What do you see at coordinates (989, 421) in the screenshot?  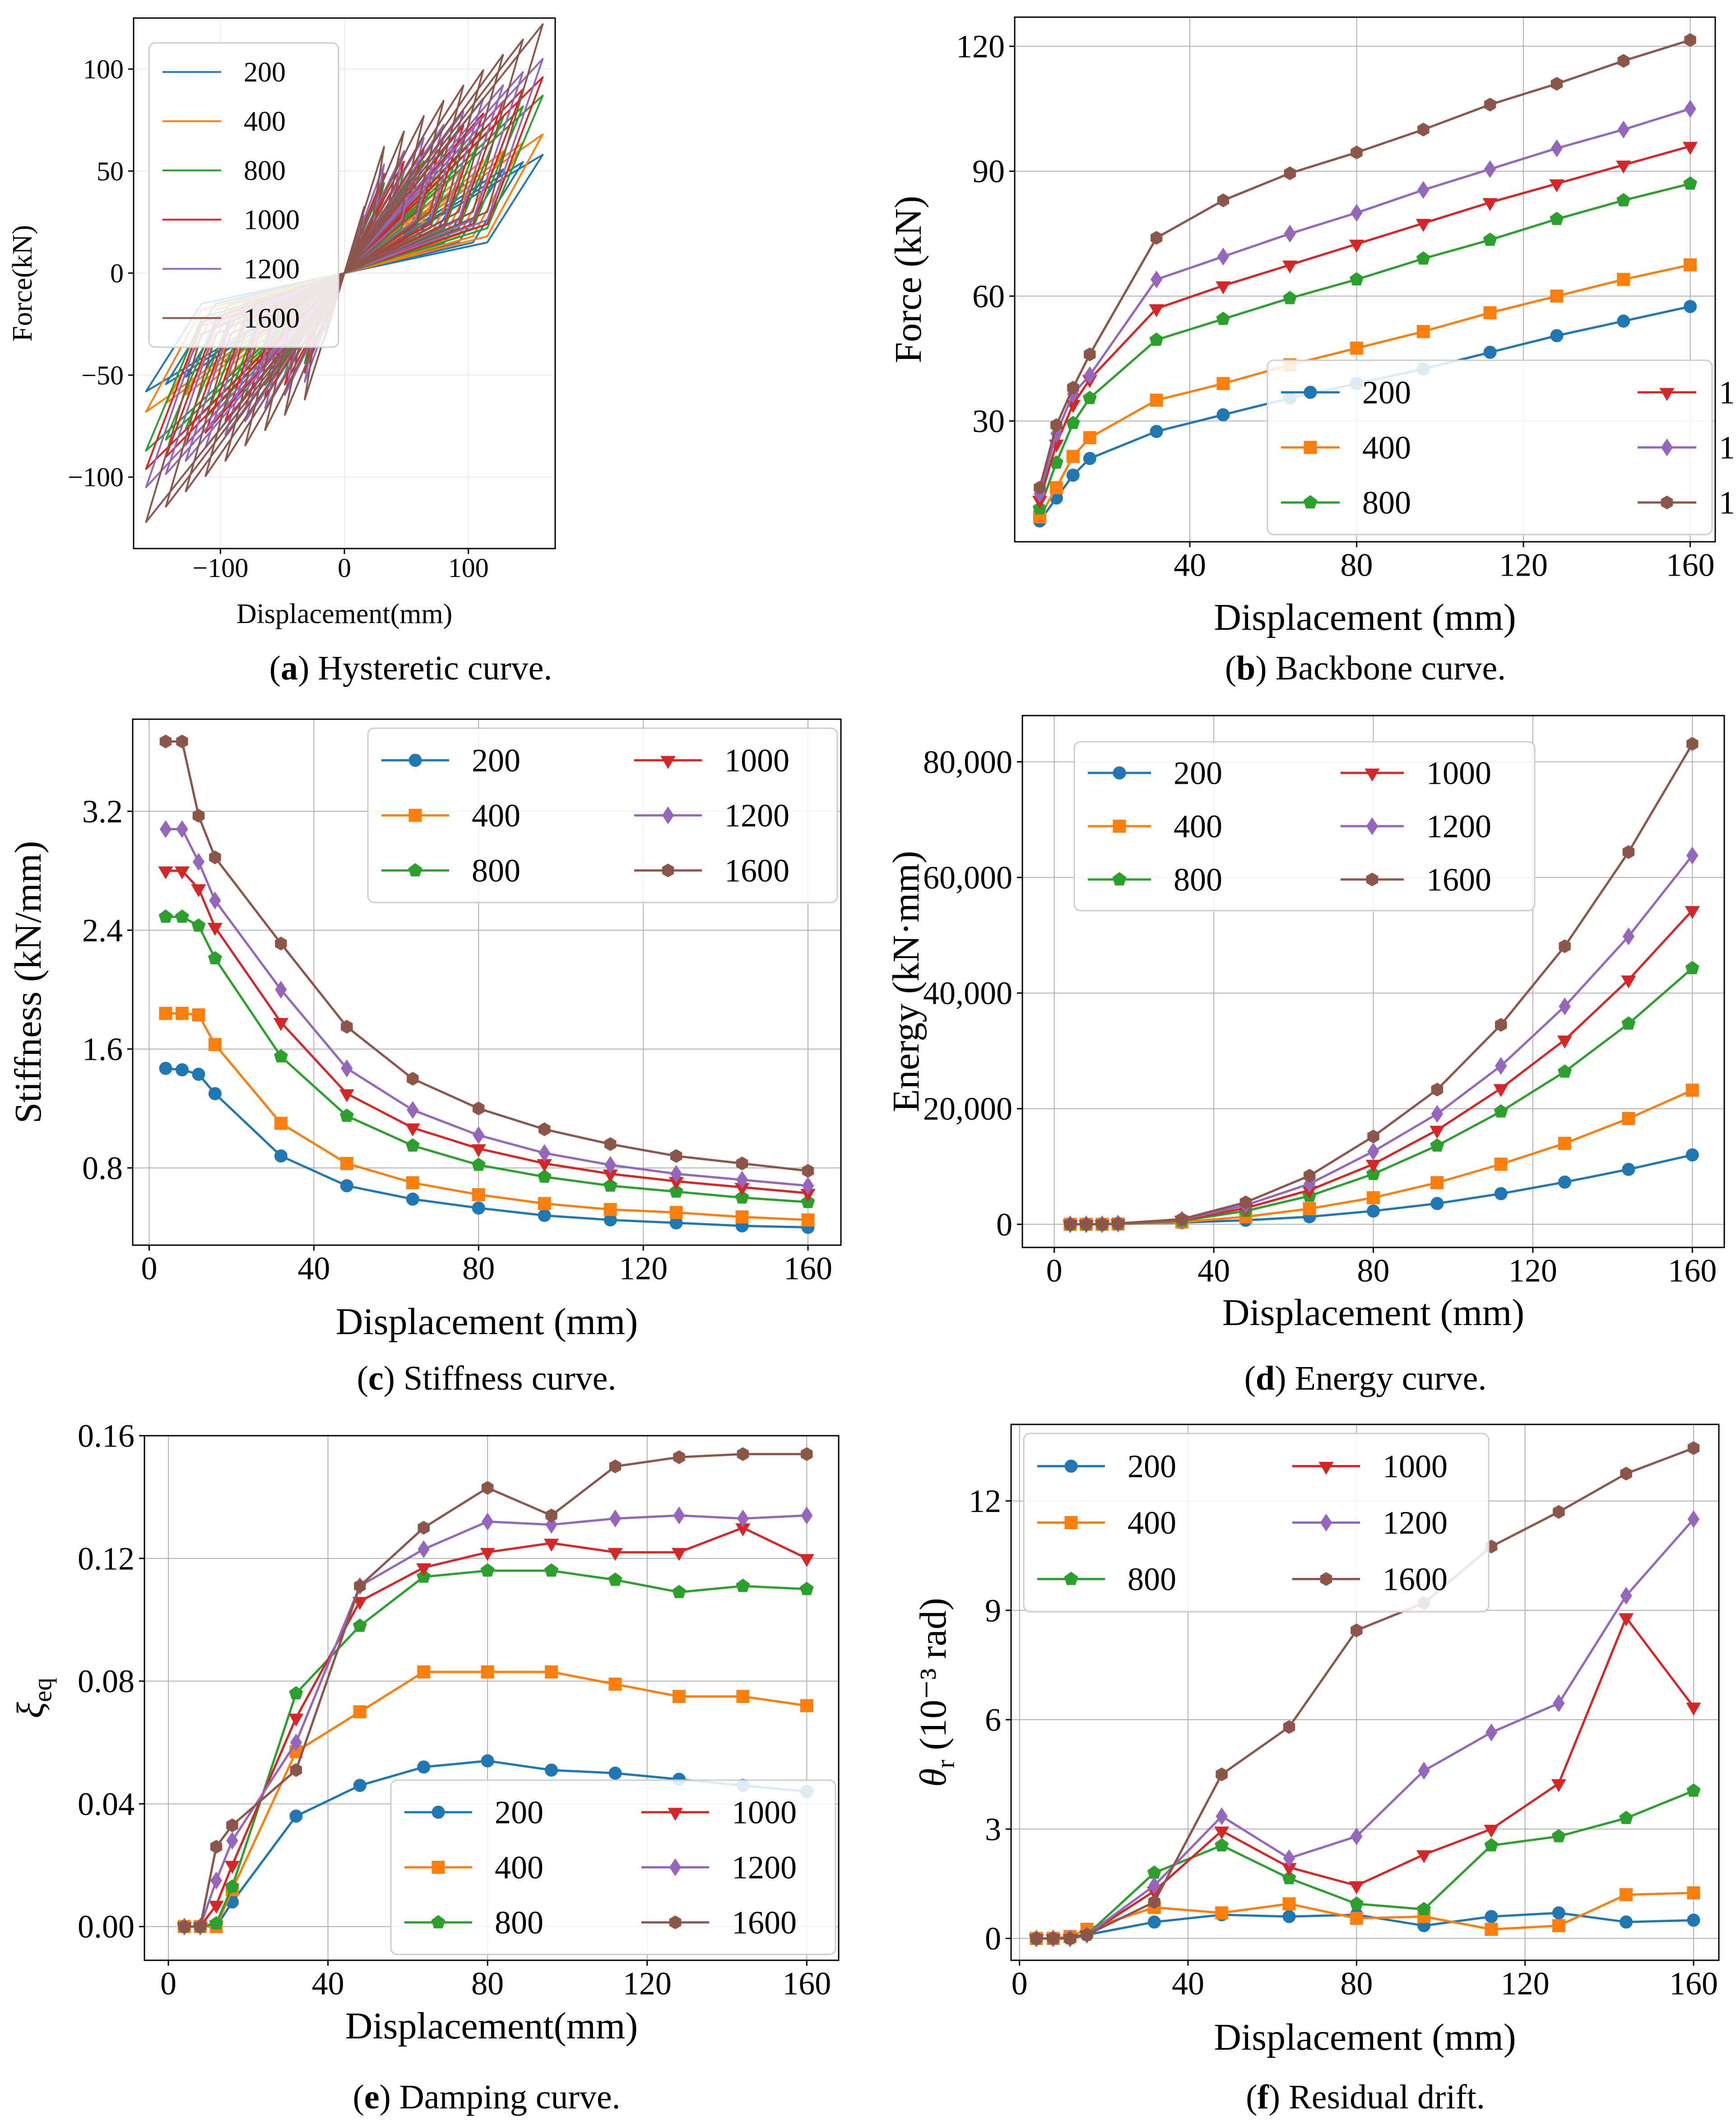 I see `y-tick-label: 30` at bounding box center [989, 421].